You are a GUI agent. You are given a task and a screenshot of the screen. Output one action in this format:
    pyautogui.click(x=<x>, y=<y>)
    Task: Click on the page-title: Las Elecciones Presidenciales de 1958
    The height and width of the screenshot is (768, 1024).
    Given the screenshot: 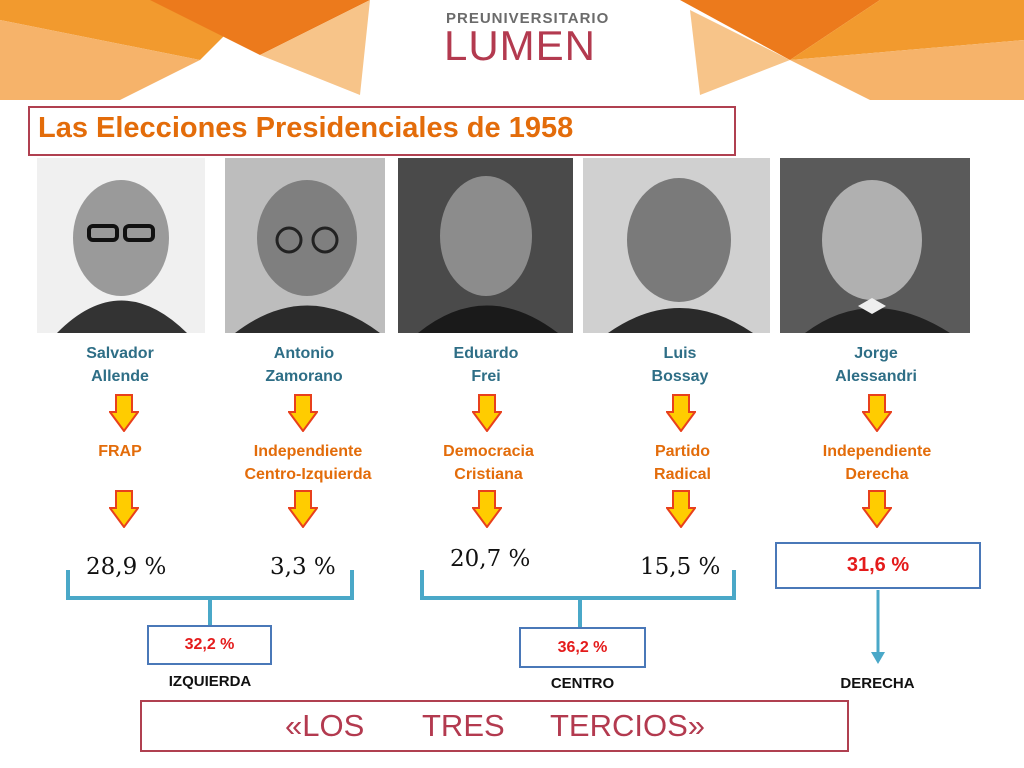 What is the action you would take?
    pyautogui.click(x=306, y=128)
    